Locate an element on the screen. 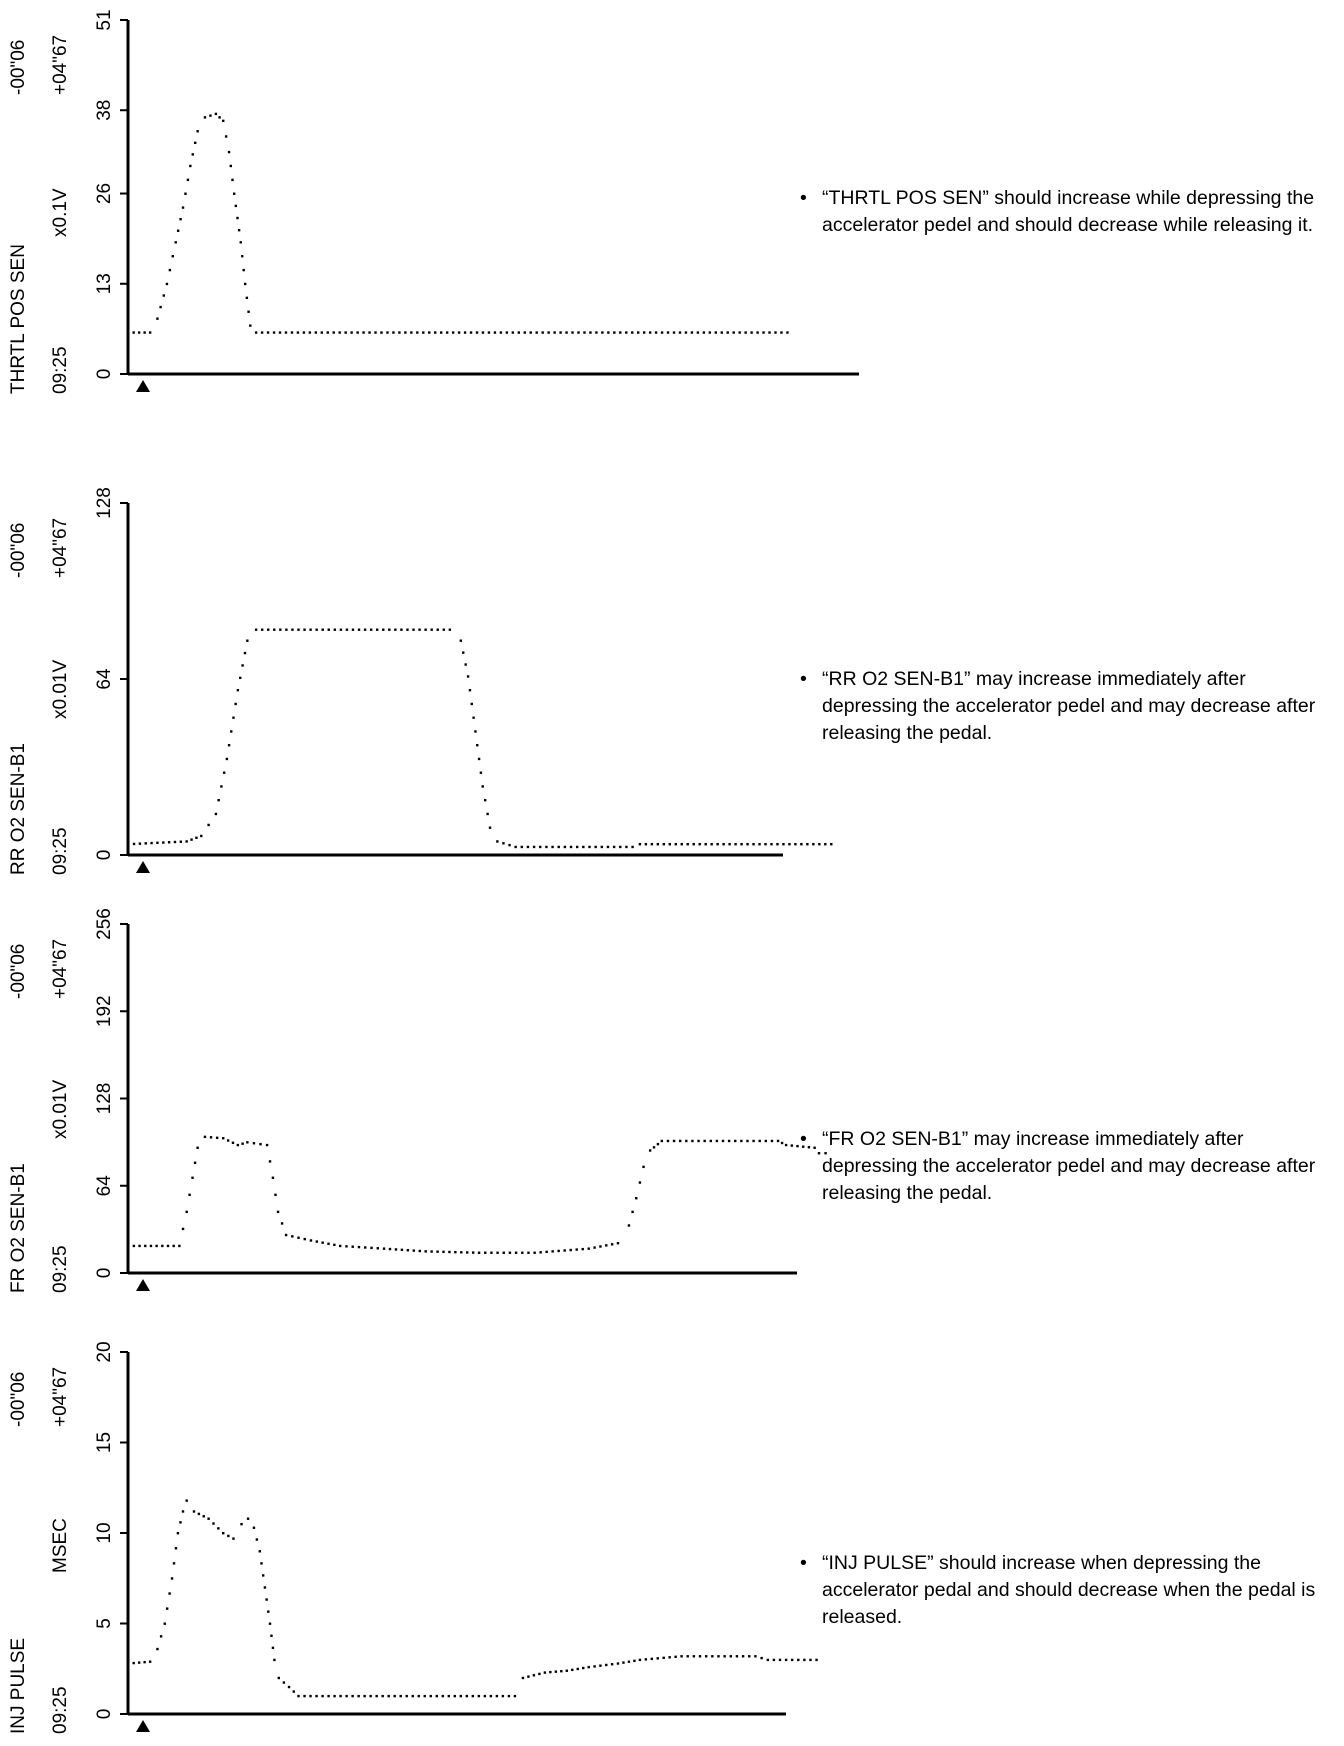  trigger-marker-icon is located at coordinates (143, 386).